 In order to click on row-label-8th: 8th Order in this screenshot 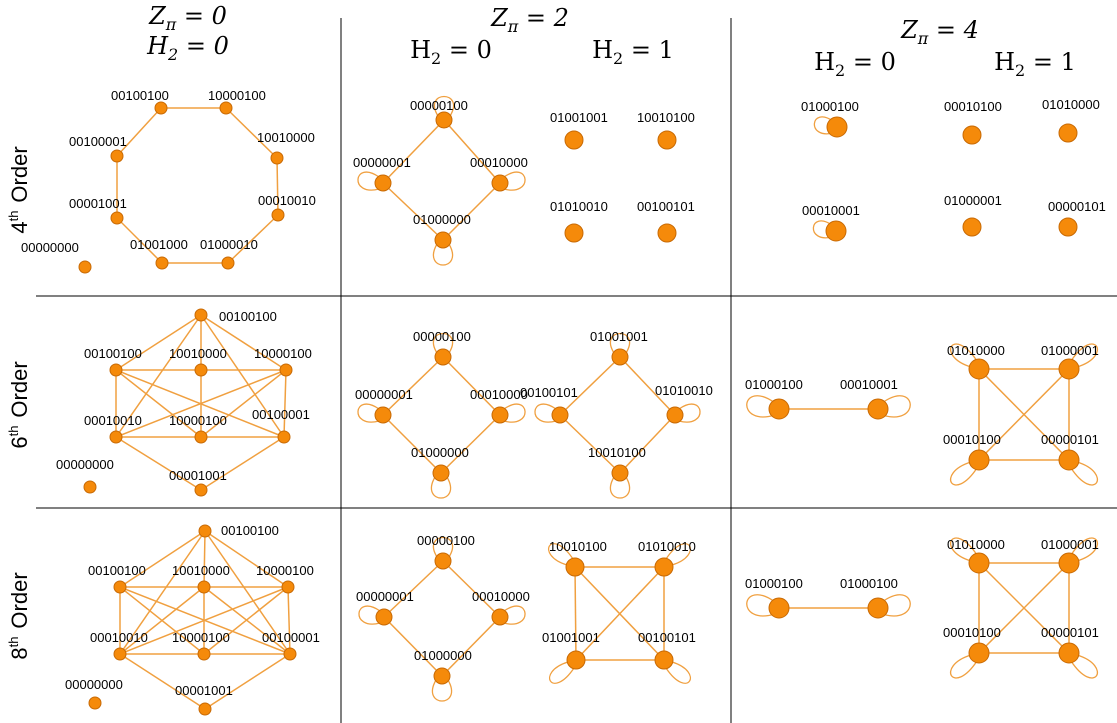, I will do `click(19, 615)`.